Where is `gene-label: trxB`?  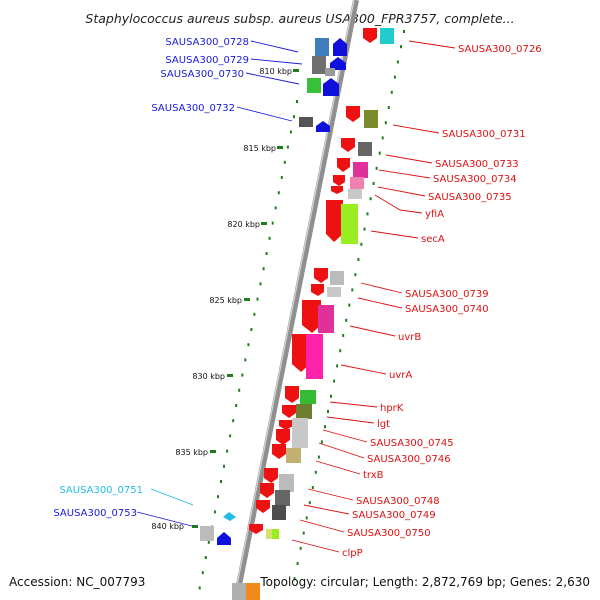
gene-label: trxB is located at coordinates (373, 475).